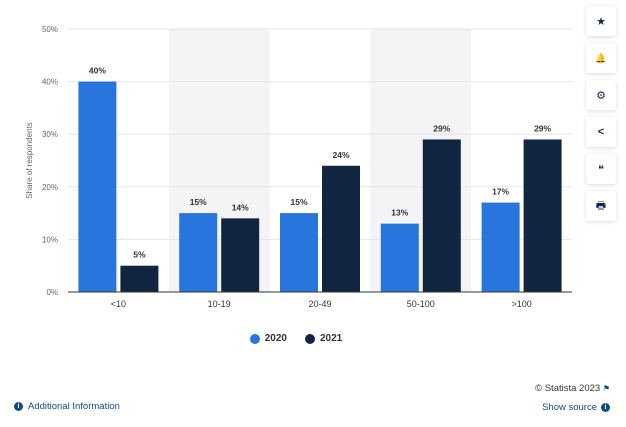 This screenshot has height=427, width=626. I want to click on bell-icon: 🔔, so click(601, 57).